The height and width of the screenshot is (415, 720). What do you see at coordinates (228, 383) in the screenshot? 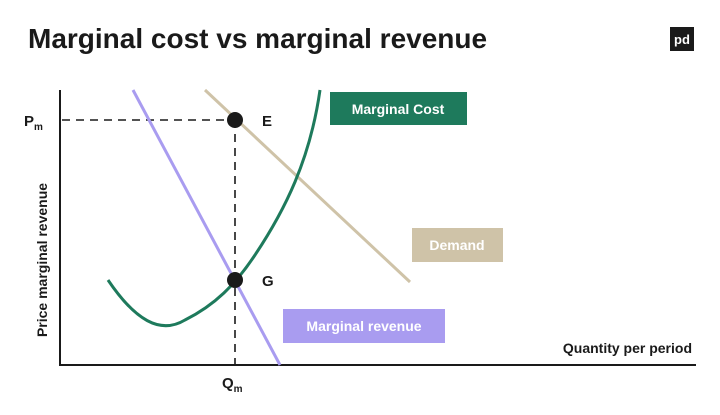
I see `x-point-main: Q` at bounding box center [228, 383].